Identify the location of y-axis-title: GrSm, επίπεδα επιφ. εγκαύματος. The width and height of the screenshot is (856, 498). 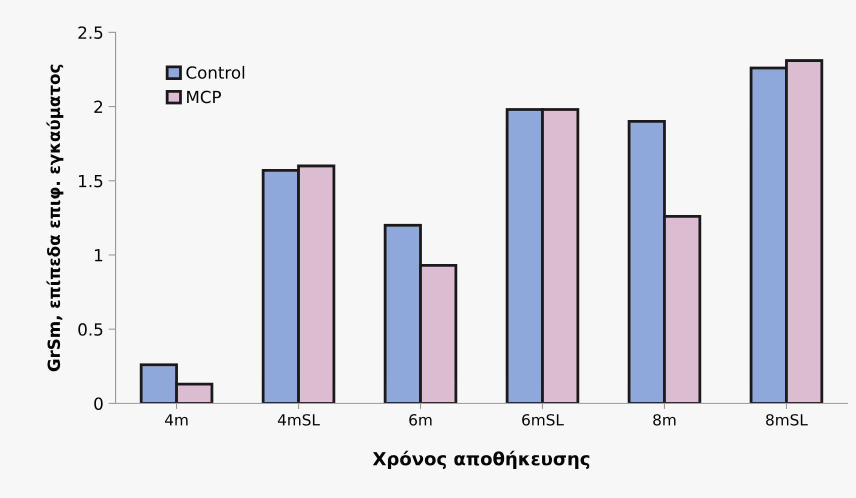
(55, 218).